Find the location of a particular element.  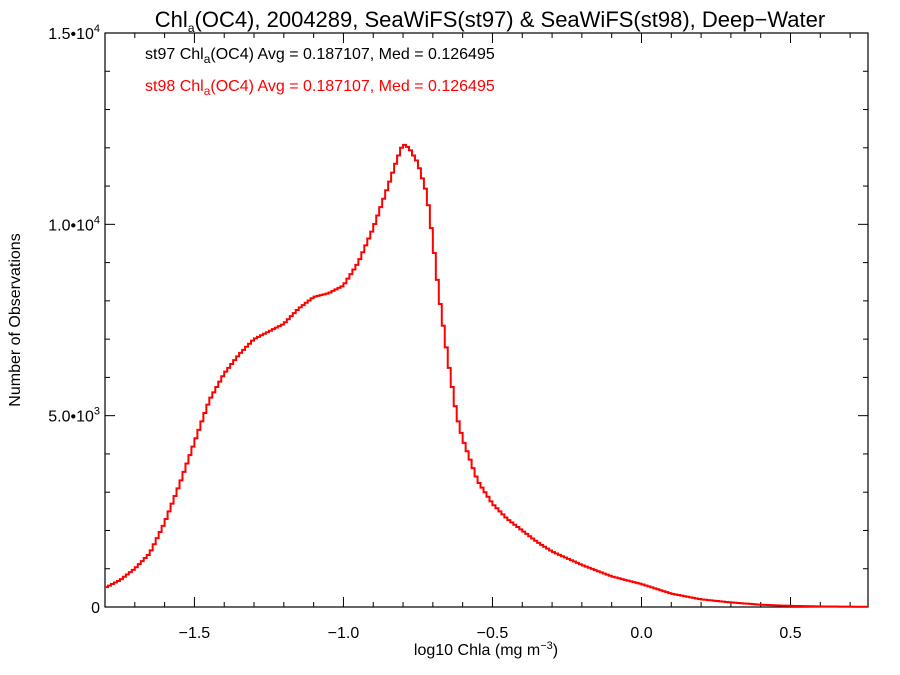

x-tick-label: 0.0 is located at coordinates (641, 633).